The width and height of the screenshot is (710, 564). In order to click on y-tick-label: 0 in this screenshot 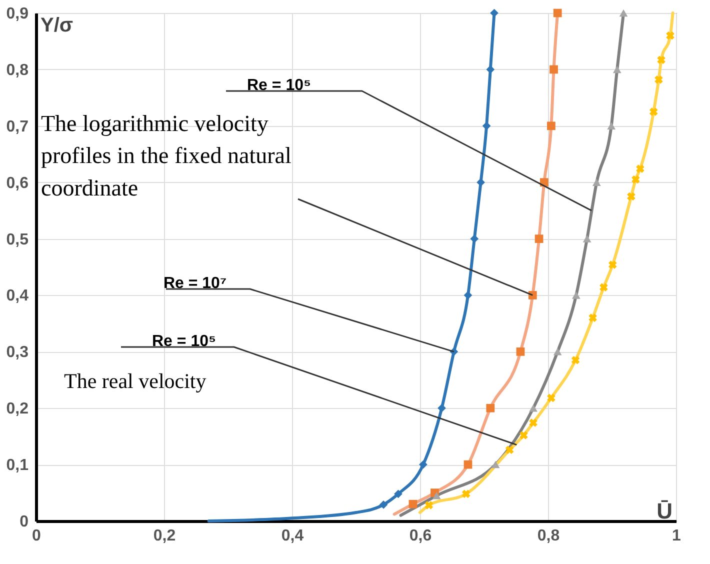, I will do `click(24, 522)`.